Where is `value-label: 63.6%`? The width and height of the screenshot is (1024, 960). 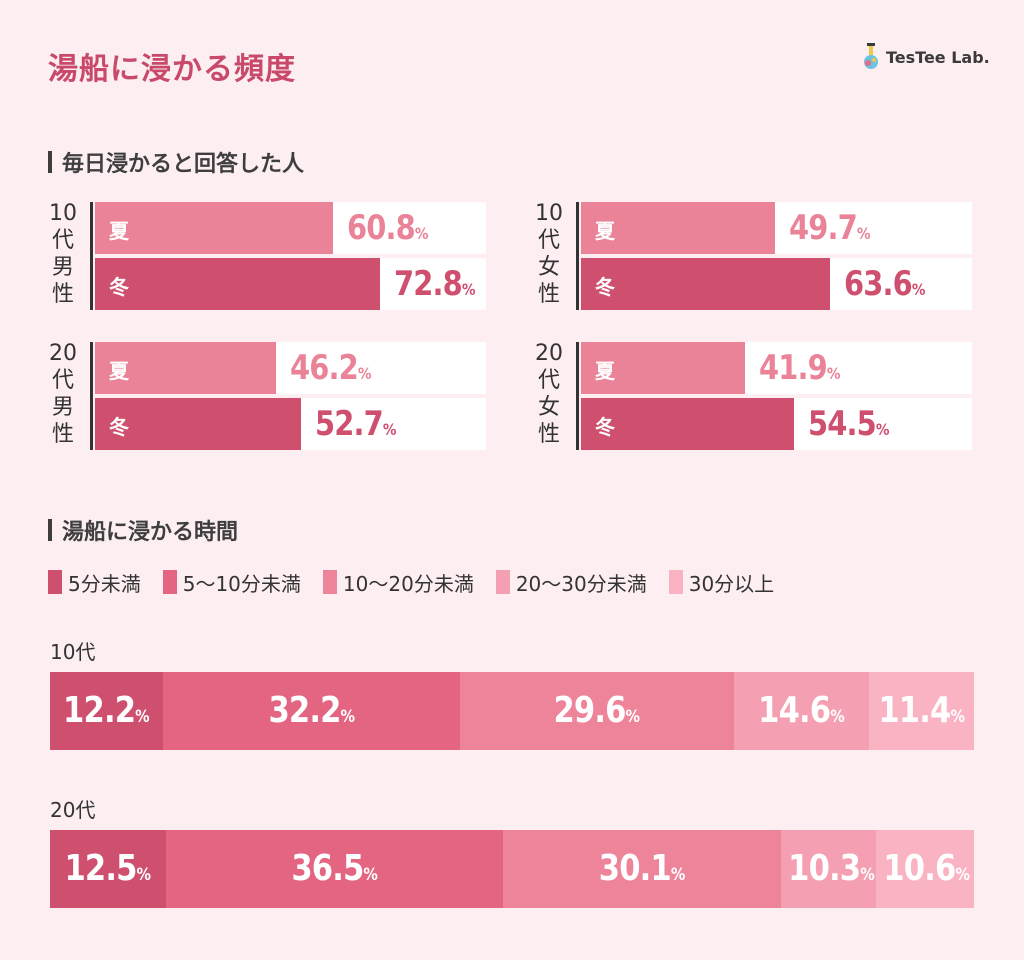 value-label: 63.6% is located at coordinates (885, 284).